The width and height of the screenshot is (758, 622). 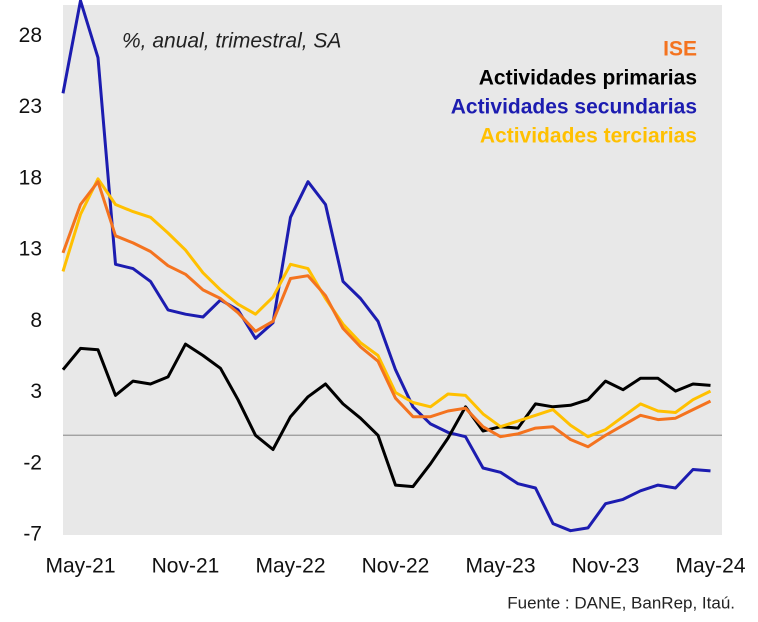 I want to click on y-tick-label: 13, so click(x=30, y=249).